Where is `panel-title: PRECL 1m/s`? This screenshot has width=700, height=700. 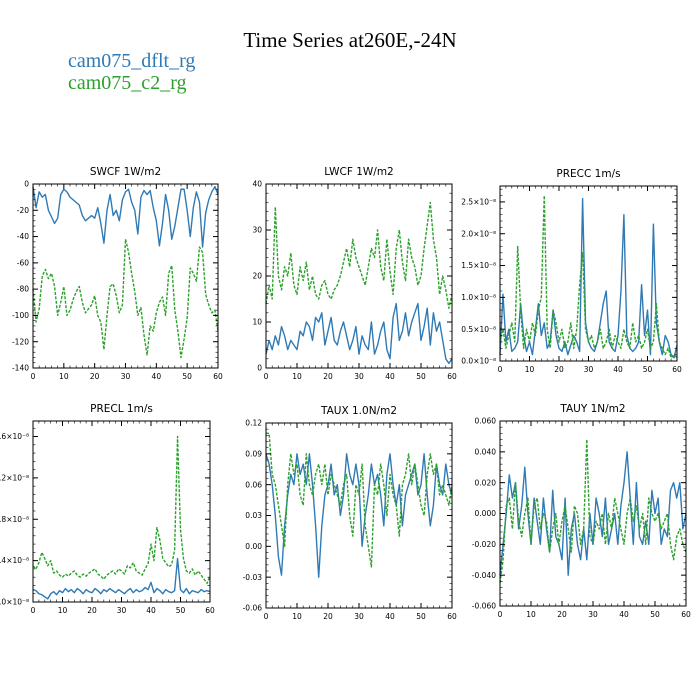 panel-title: PRECL 1m/s is located at coordinates (121, 409).